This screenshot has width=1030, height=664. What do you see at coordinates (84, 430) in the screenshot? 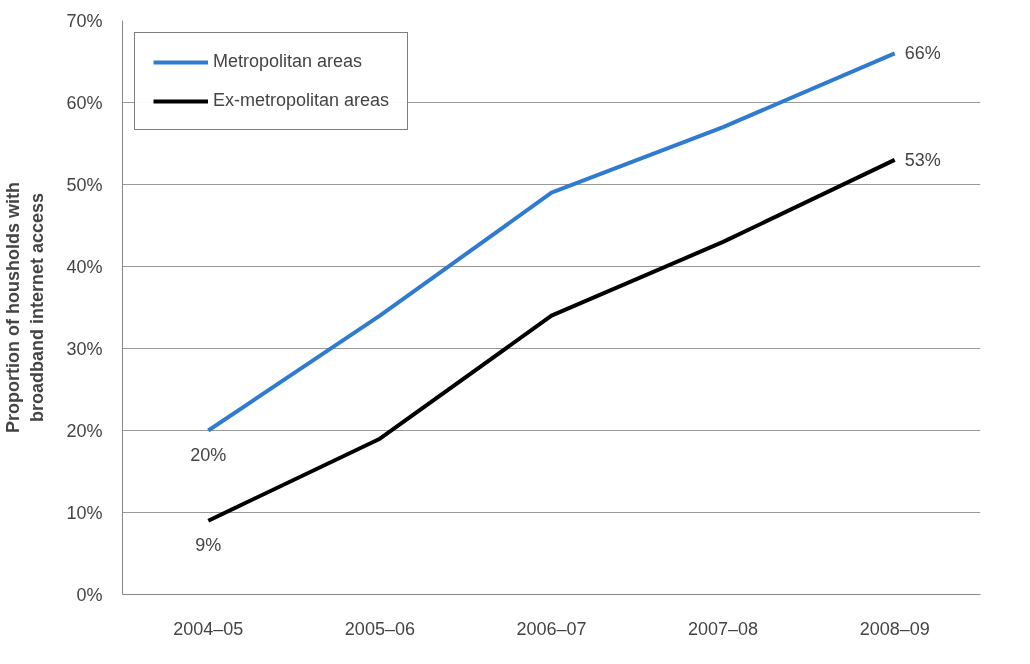
I see `y-tick-label: 20%` at bounding box center [84, 430].